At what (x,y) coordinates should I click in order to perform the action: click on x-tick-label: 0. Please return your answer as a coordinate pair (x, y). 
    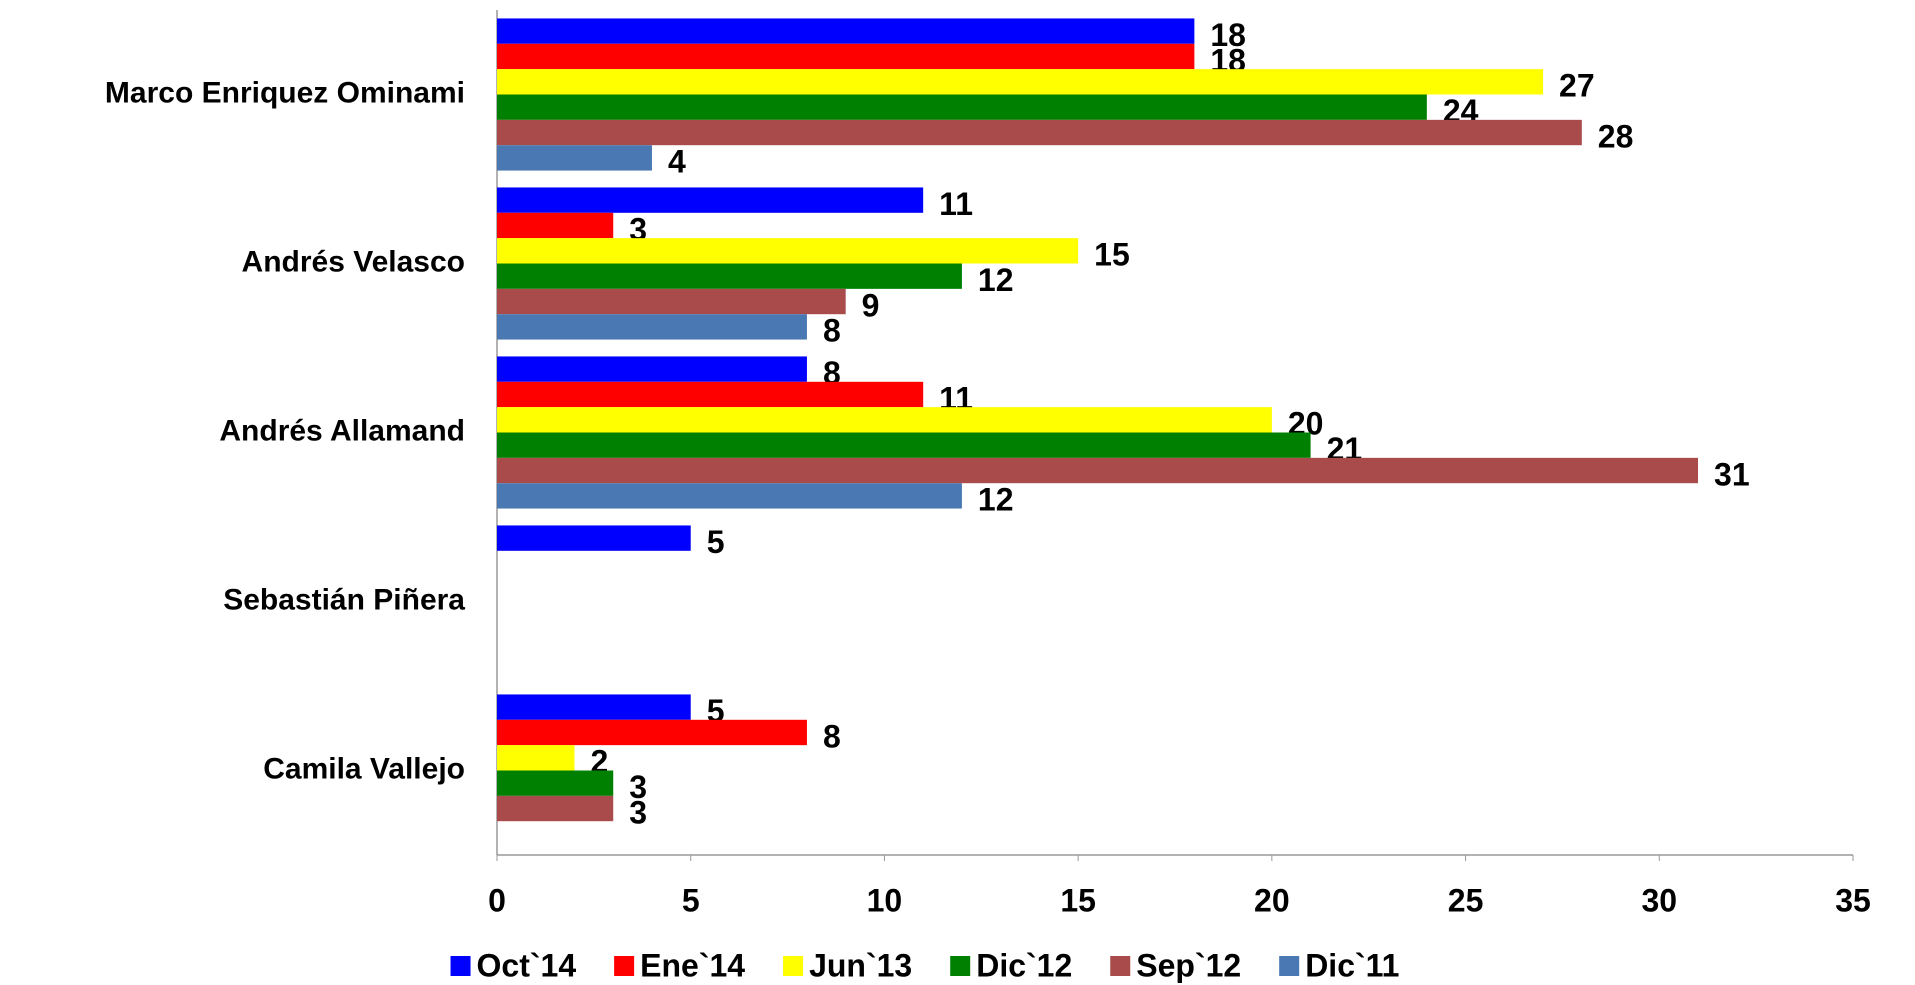
    Looking at the image, I should click on (497, 900).